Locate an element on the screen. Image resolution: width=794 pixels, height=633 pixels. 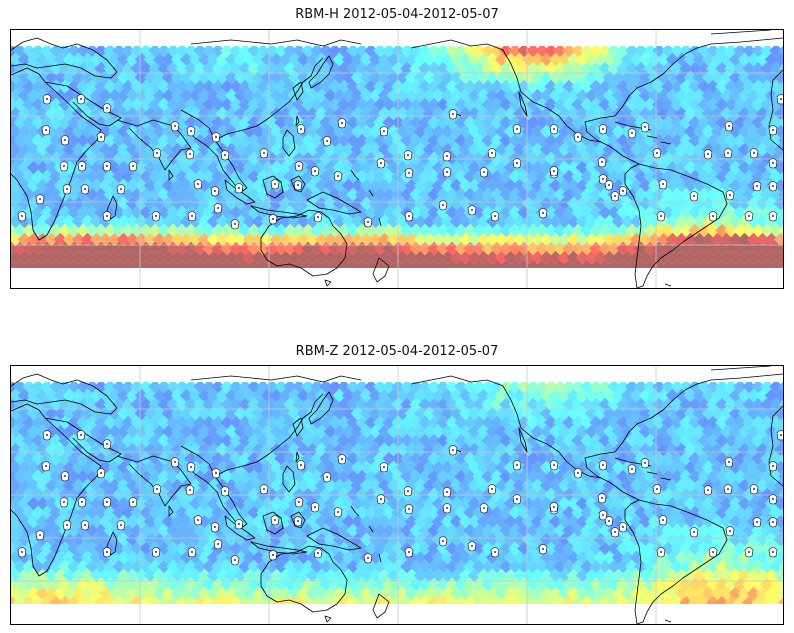
panel-rbm-h-title: RBM-H 2012-05-04-2012-05-07 is located at coordinates (397, 14).